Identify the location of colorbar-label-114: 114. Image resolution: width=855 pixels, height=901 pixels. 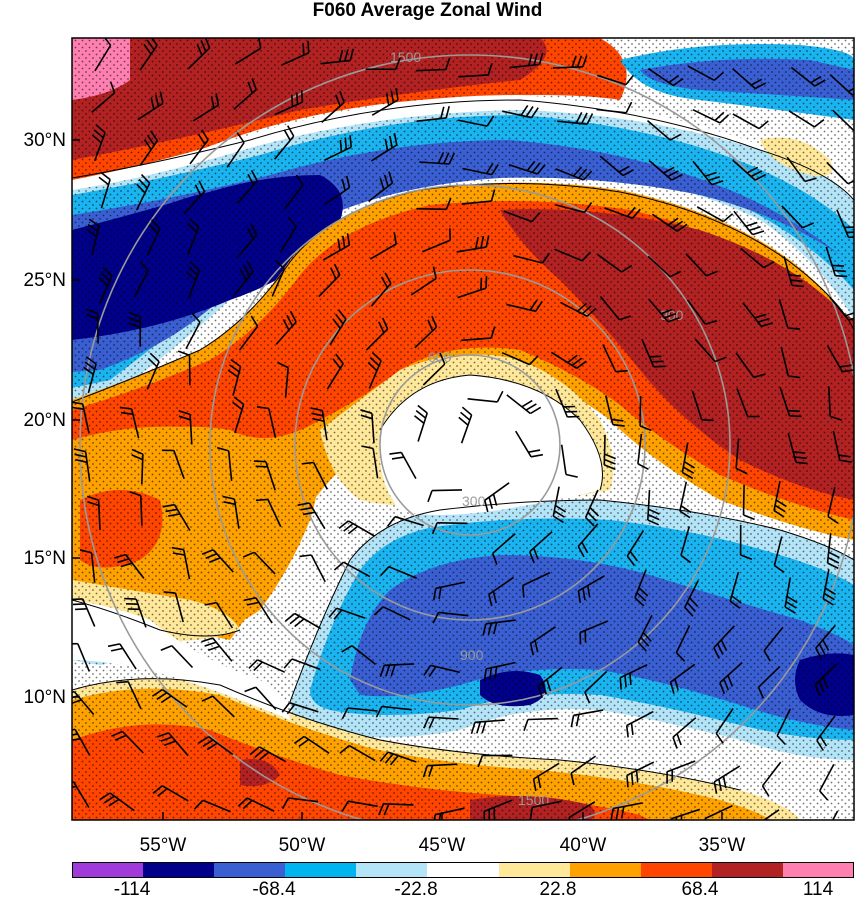
(816, 890).